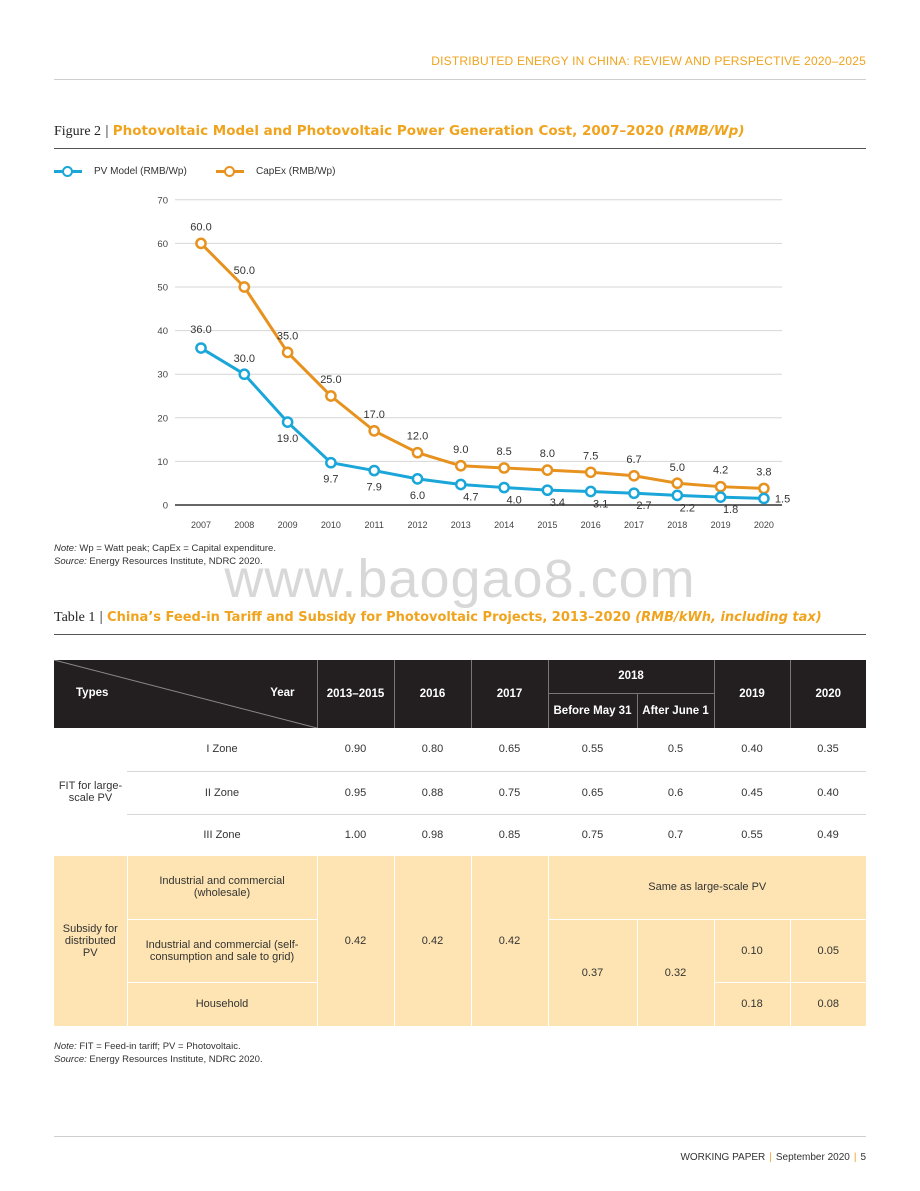 The image size is (920, 1191). I want to click on data-label-capex: 12.0, so click(417, 437).